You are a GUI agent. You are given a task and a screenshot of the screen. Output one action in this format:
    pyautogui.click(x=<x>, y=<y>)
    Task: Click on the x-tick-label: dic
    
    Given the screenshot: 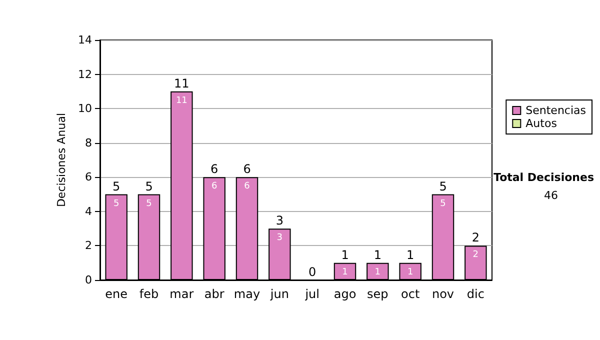 What is the action you would take?
    pyautogui.click(x=475, y=294)
    